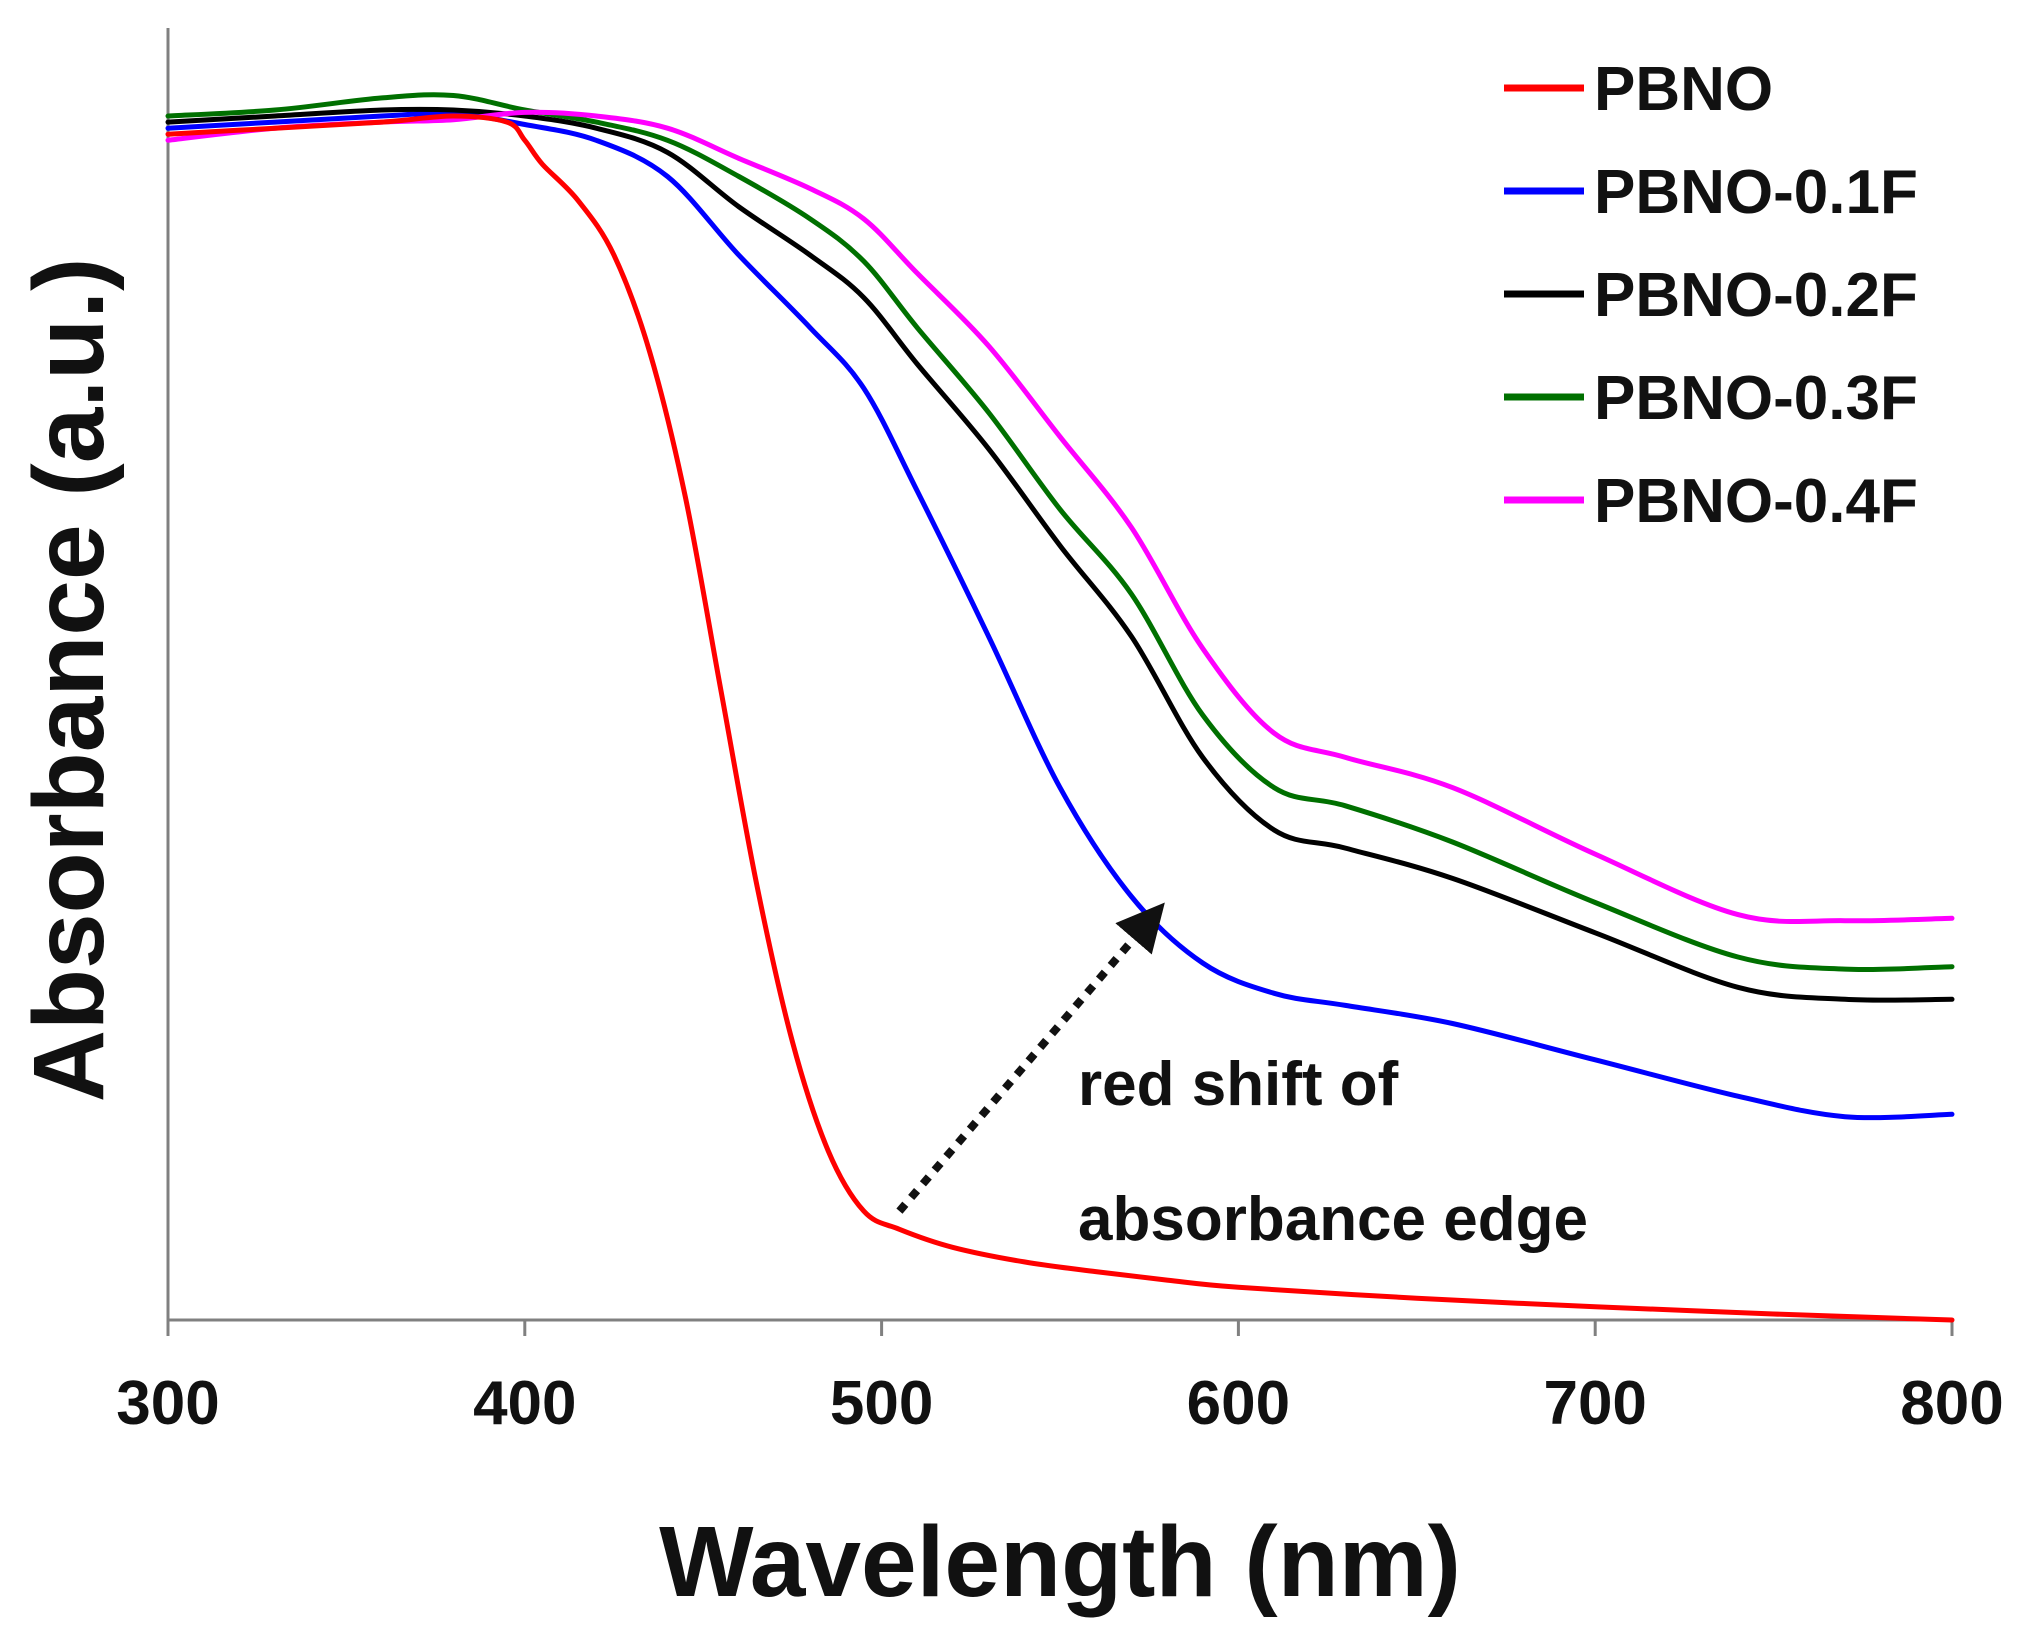  Describe the element at coordinates (69, 680) in the screenshot. I see `y-axis-title: Absorbance (a.u.)` at that location.